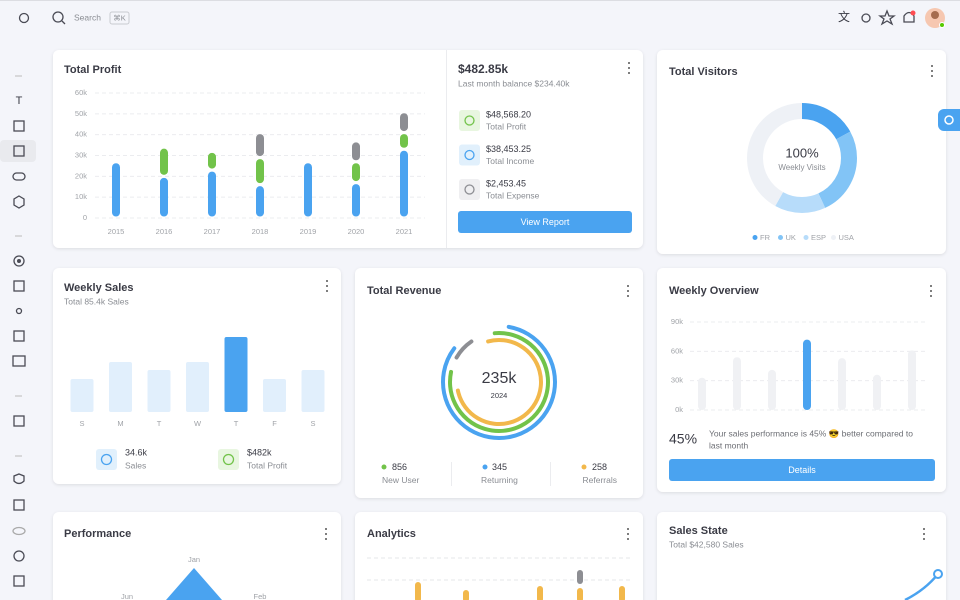 The height and width of the screenshot is (600, 960). Describe the element at coordinates (913, 13) in the screenshot. I see `notification-dot` at that location.